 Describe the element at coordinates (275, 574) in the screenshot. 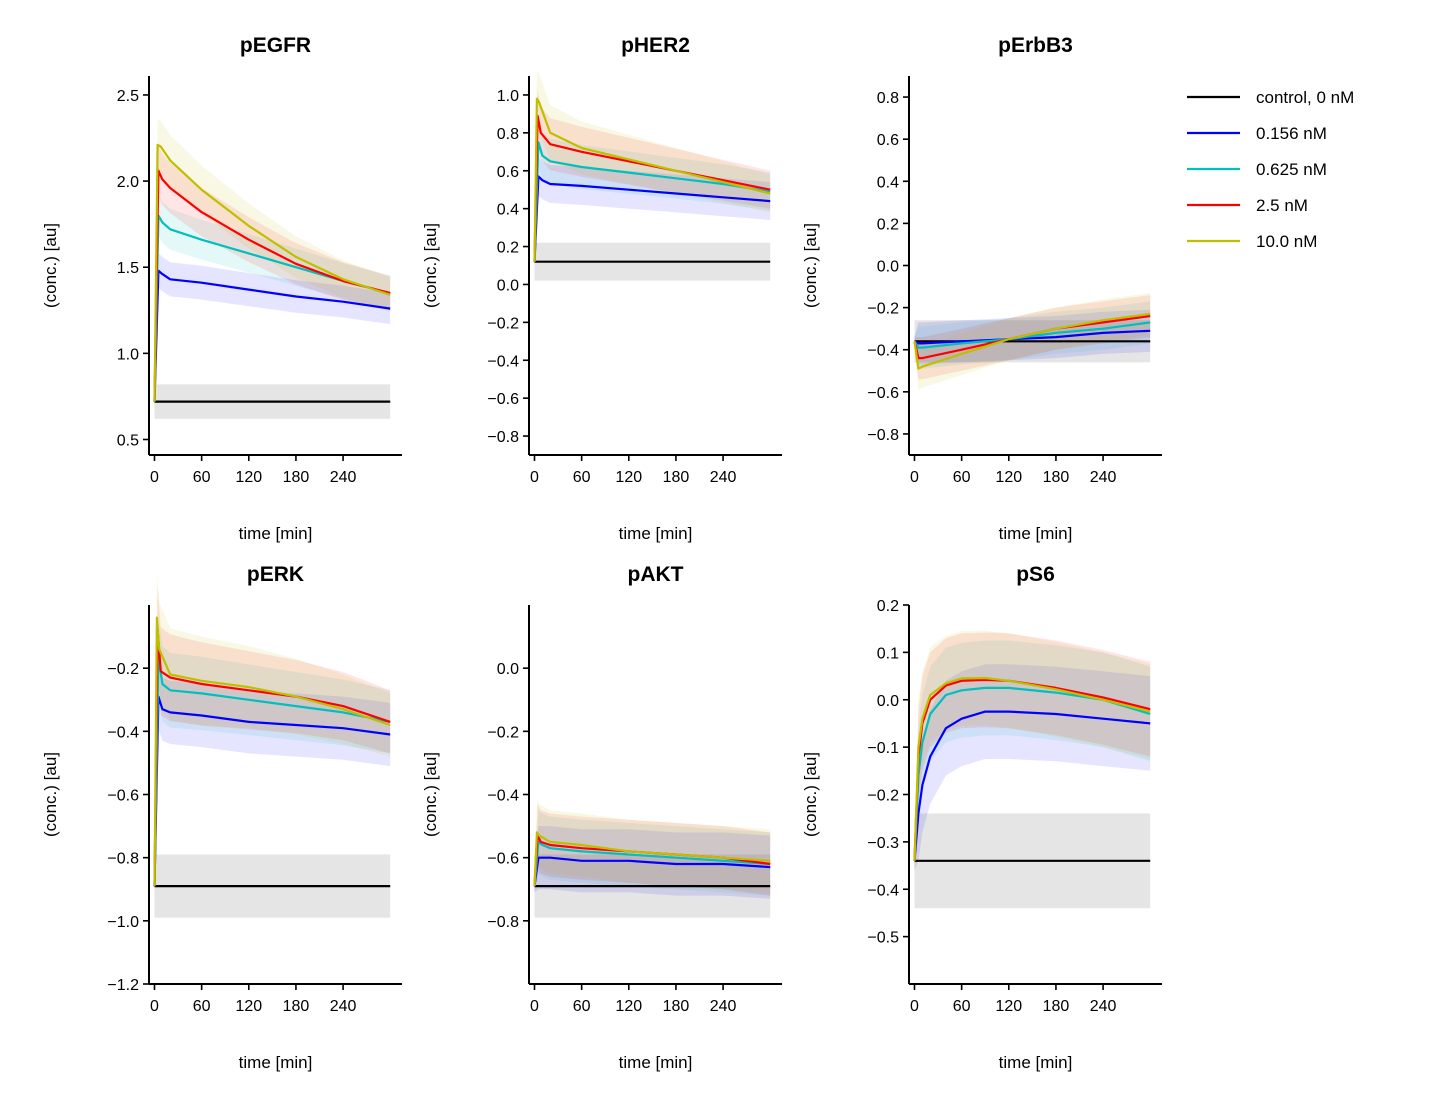

I see `panel-title: pERK` at that location.